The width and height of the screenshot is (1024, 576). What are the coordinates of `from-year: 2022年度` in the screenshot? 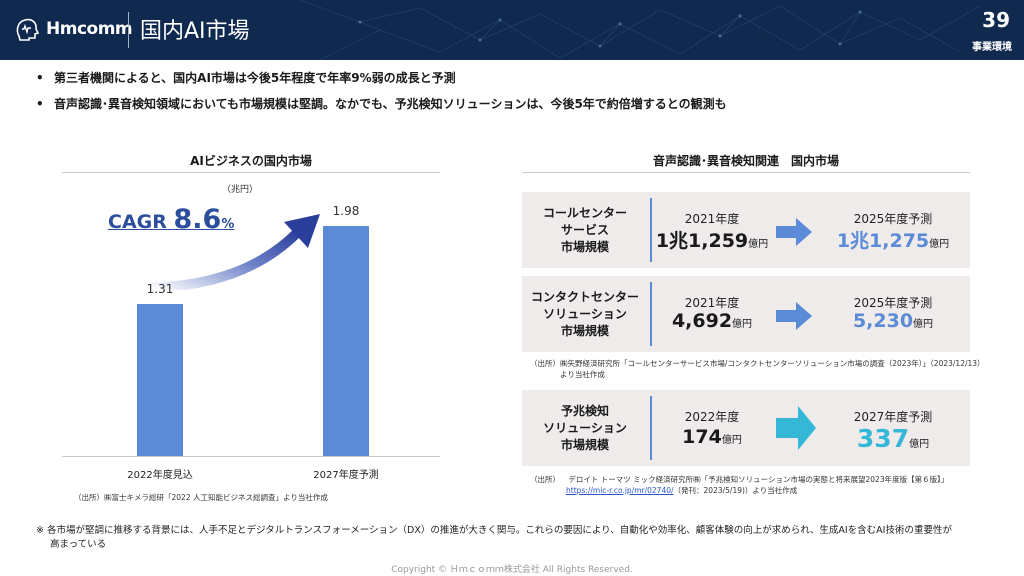 It's located at (712, 417).